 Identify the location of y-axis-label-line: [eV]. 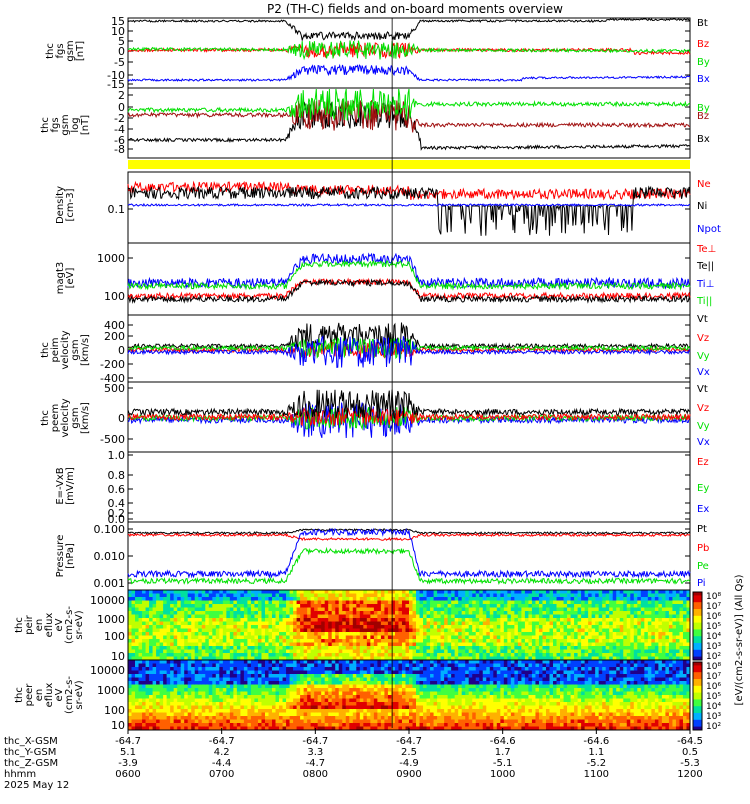
(70, 278).